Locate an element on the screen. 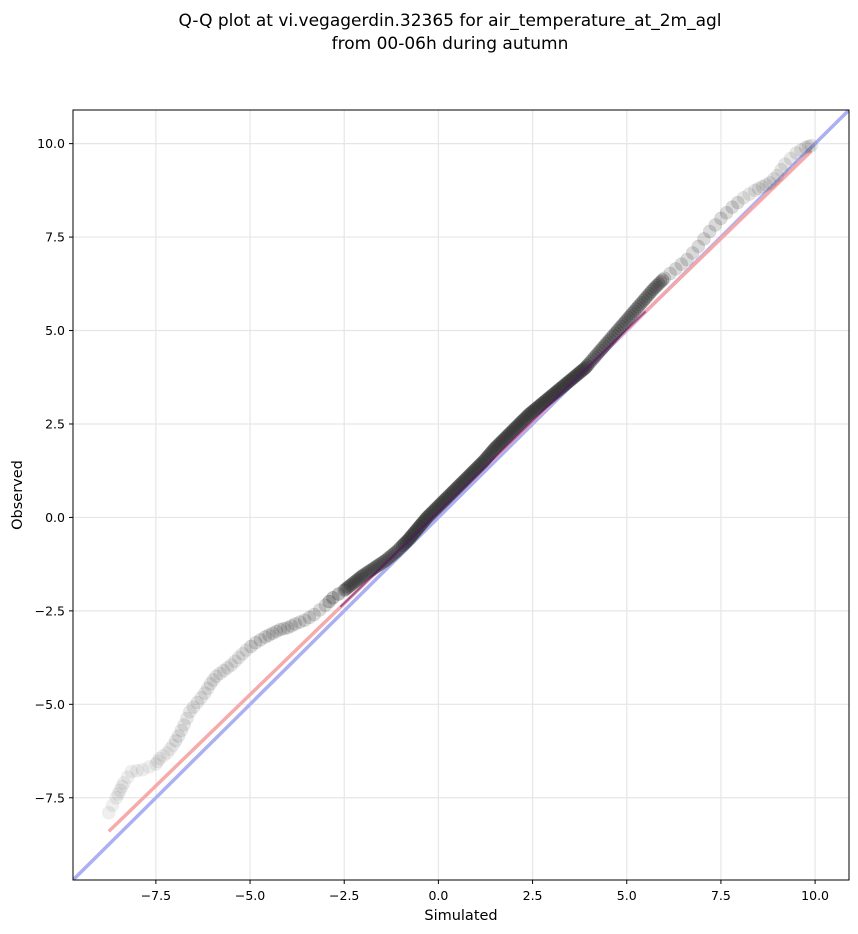  y-tick-label: 0.0 is located at coordinates (55, 517).